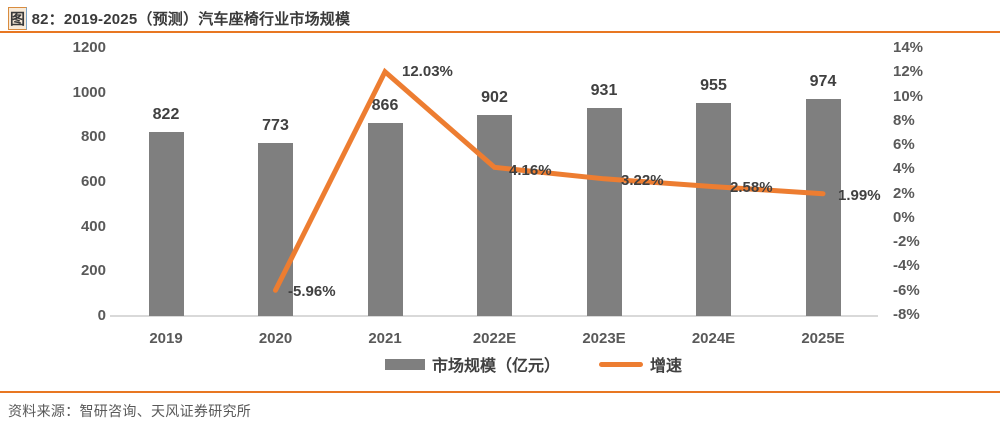 This screenshot has width=1000, height=427. I want to click on bar-2021, so click(385, 219).